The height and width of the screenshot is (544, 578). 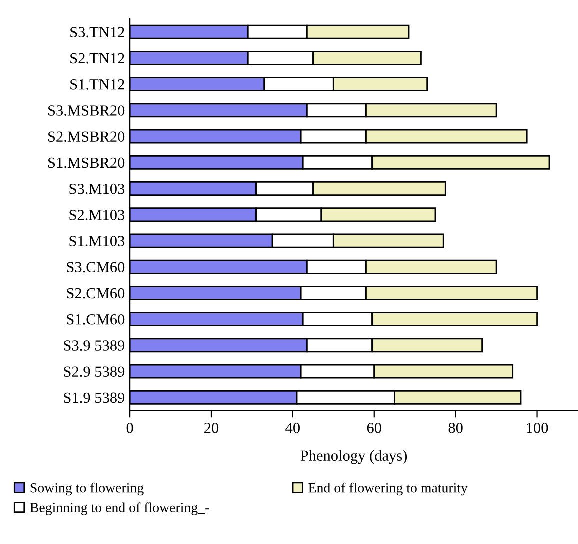 What do you see at coordinates (130, 428) in the screenshot?
I see `x-tick-label: 0` at bounding box center [130, 428].